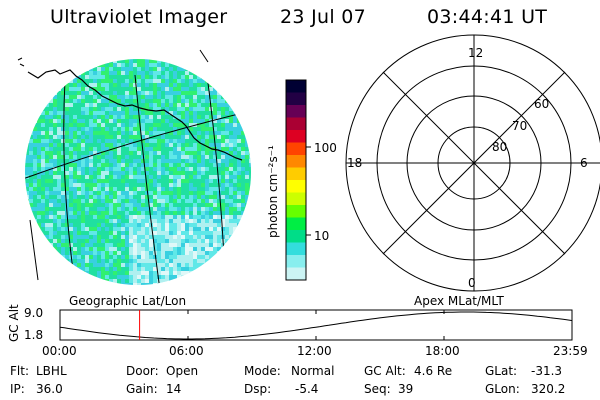 This screenshot has width=600, height=400. Describe the element at coordinates (487, 17) in the screenshot. I see `time-label: 03:44:41 UT` at that location.